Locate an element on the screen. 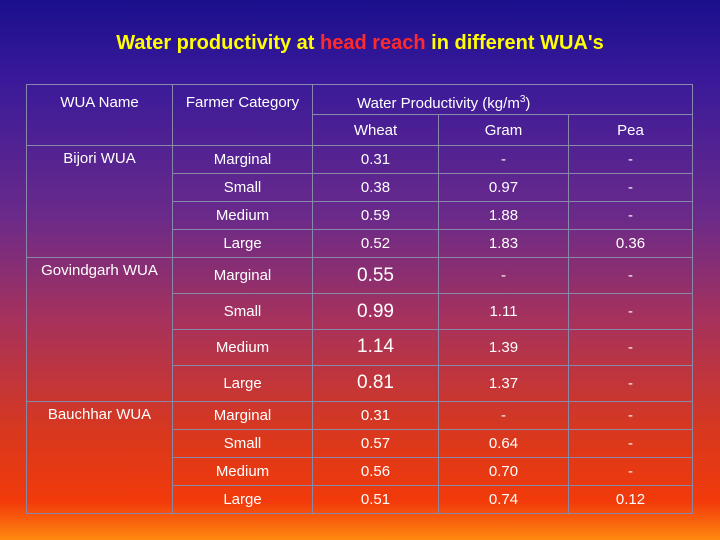 This screenshot has height=540, width=720. wheat-cell: 0.52 is located at coordinates (375, 244).